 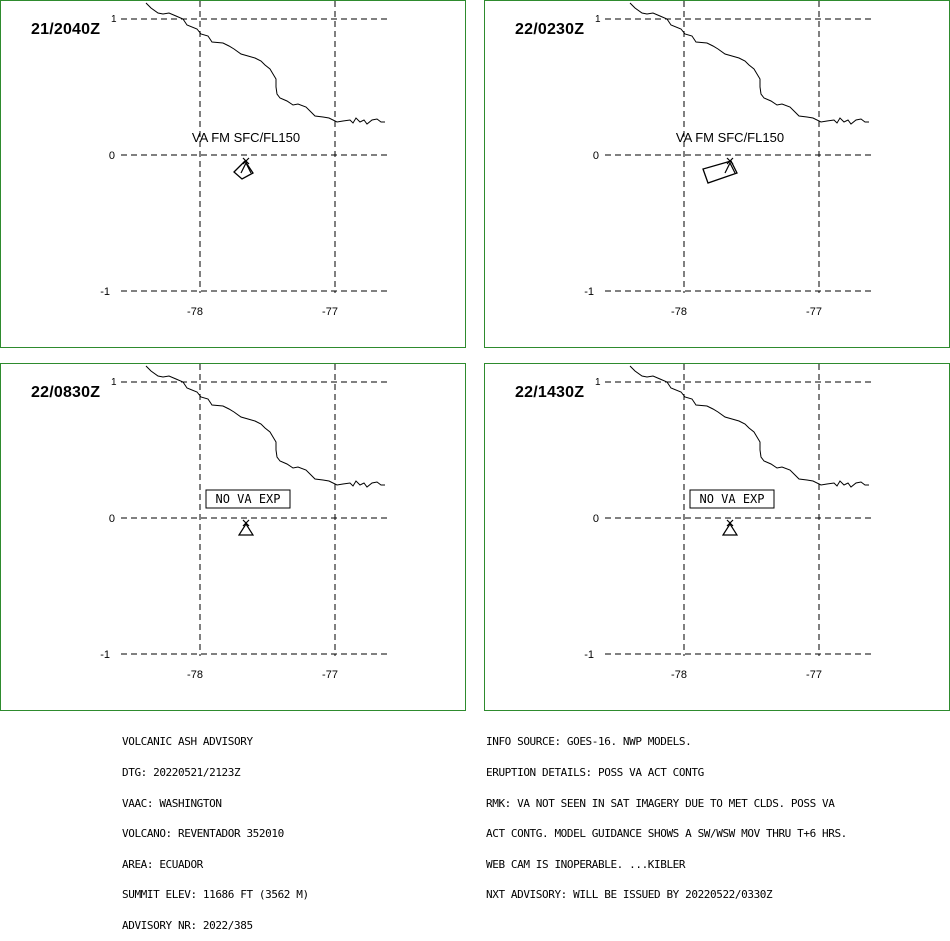 What do you see at coordinates (215, 895) in the screenshot?
I see `advisory-line: SUMMIT ELEV: 11686 FT (3562 M)` at bounding box center [215, 895].